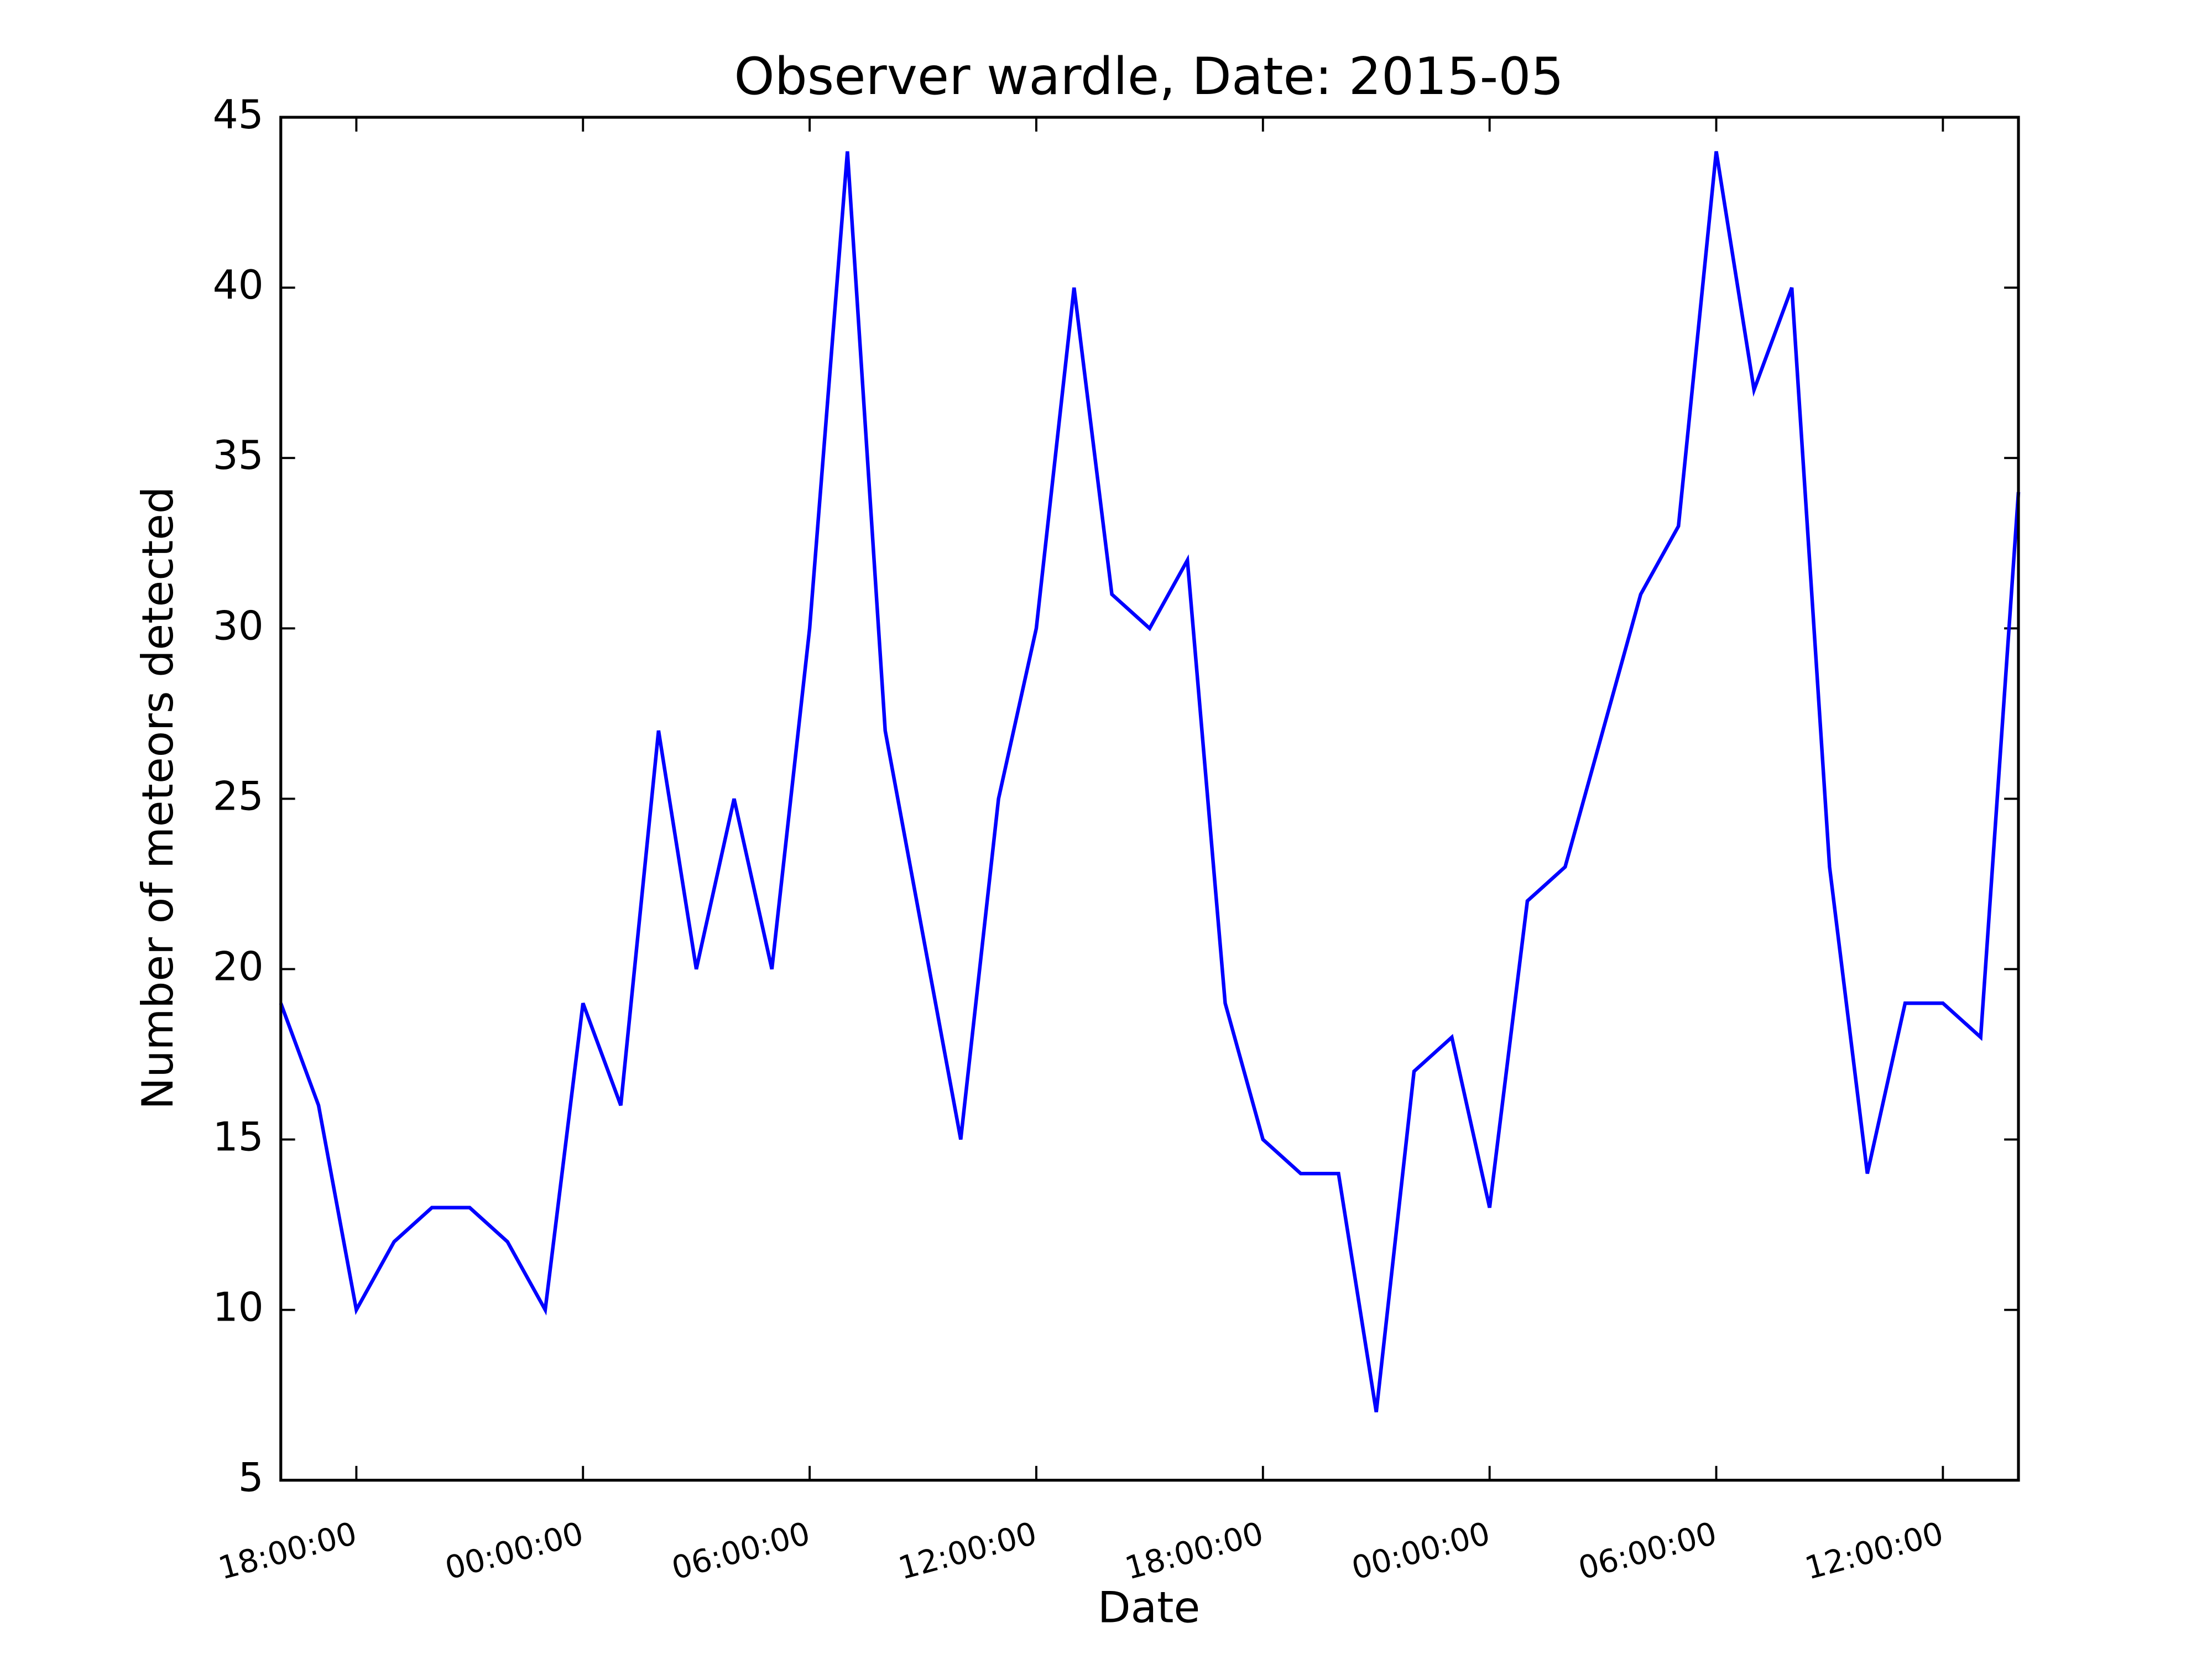  I want to click on chart-title: Observer wardle, Date: 2015-05, so click(1149, 76).